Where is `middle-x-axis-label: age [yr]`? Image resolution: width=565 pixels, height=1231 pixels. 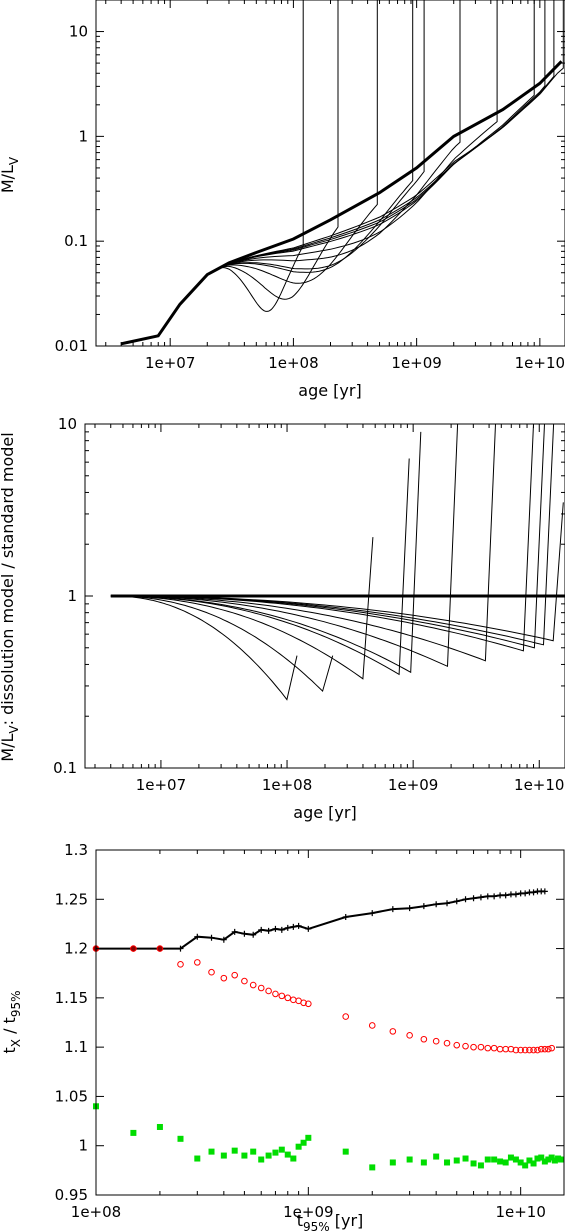
middle-x-axis-label: age [yr] is located at coordinates (324, 812).